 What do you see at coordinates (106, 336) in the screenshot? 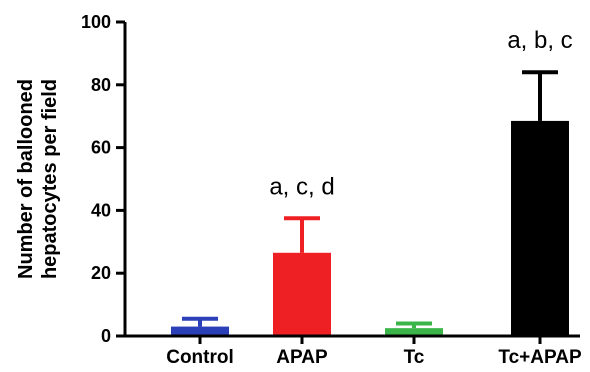
I see `y-tick-label: 0` at bounding box center [106, 336].